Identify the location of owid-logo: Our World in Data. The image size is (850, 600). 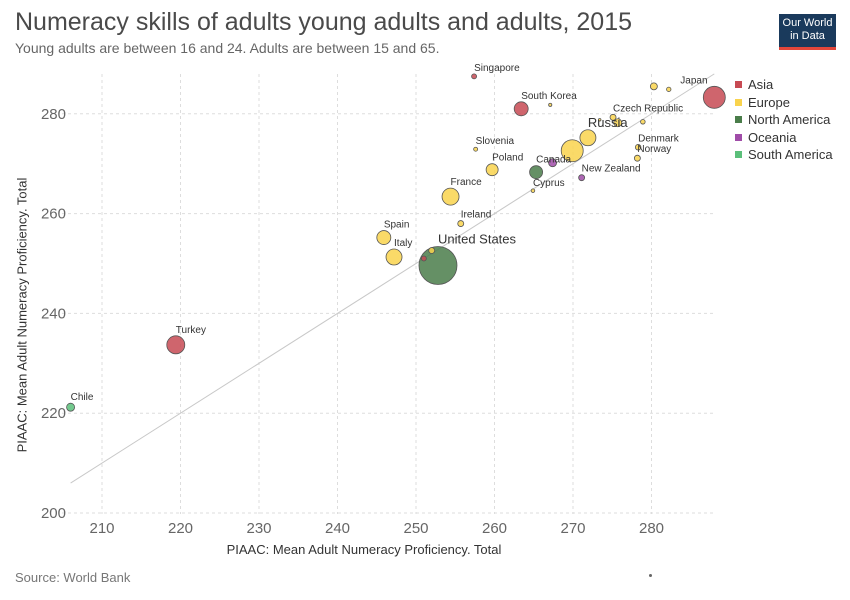
(807, 32).